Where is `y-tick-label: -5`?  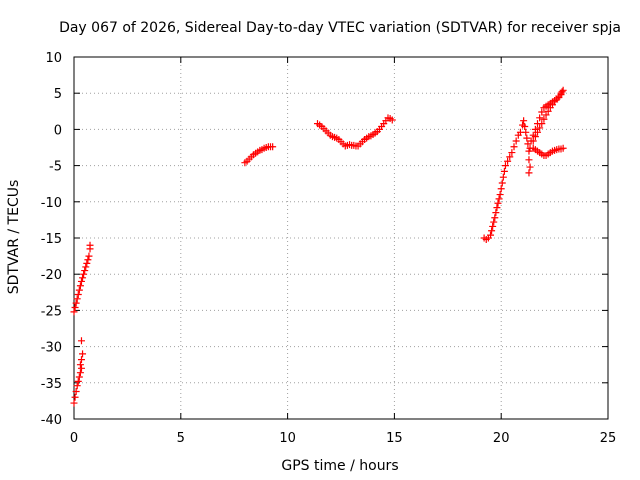
y-tick-label: -5 is located at coordinates (55, 167).